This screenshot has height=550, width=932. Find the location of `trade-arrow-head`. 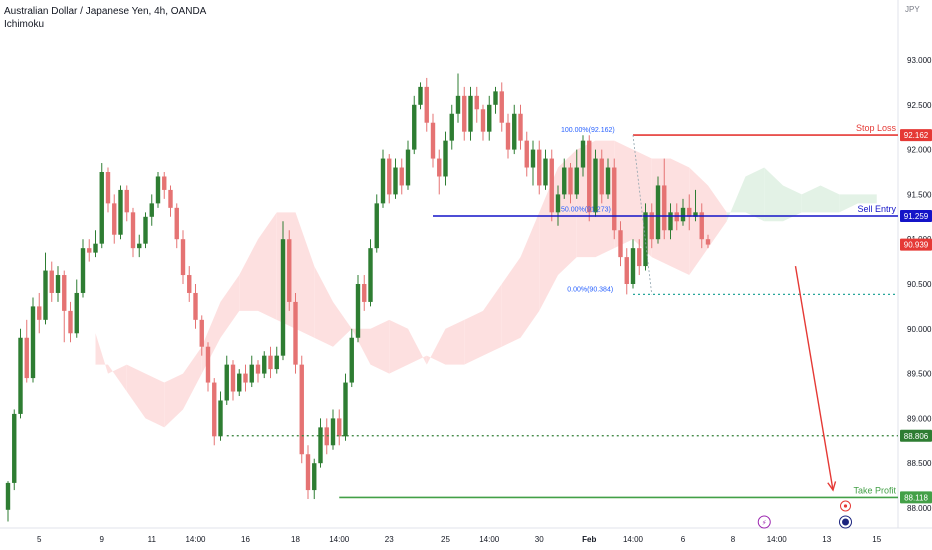

trade-arrow-head is located at coordinates (832, 486).